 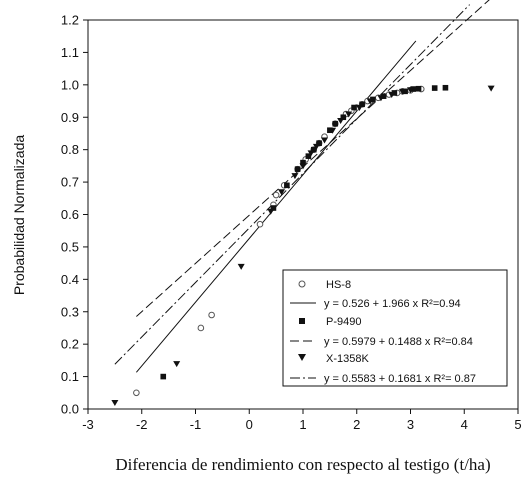 I want to click on y-tick-label: 0.2, so click(x=70, y=344).